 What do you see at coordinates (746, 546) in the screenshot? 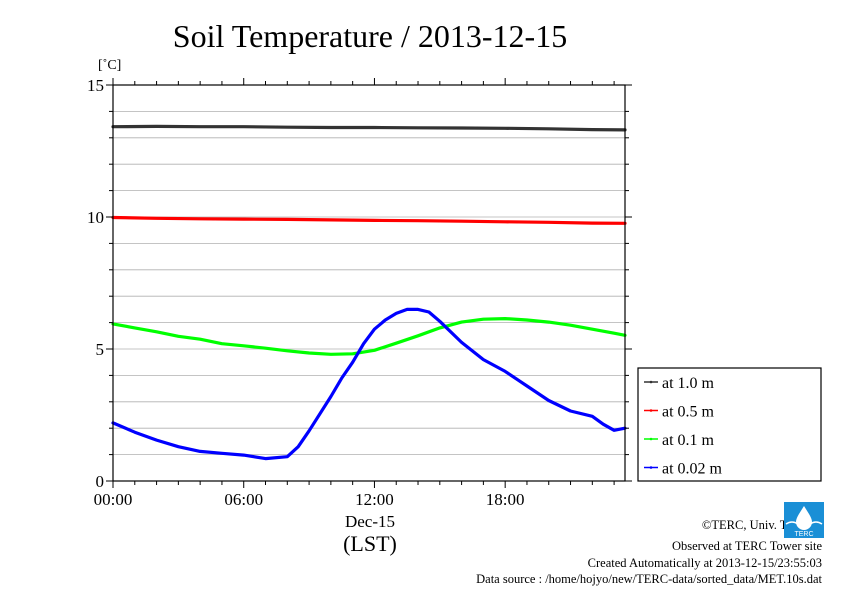
I see `footer-observed: Observed at TERC Tower site` at bounding box center [746, 546].